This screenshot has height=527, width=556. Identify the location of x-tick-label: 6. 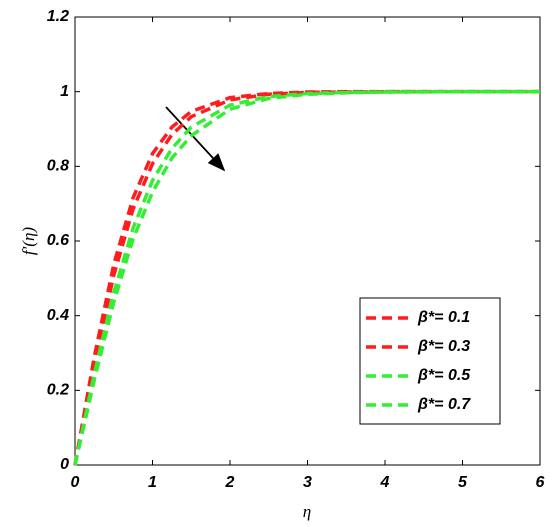
(540, 482).